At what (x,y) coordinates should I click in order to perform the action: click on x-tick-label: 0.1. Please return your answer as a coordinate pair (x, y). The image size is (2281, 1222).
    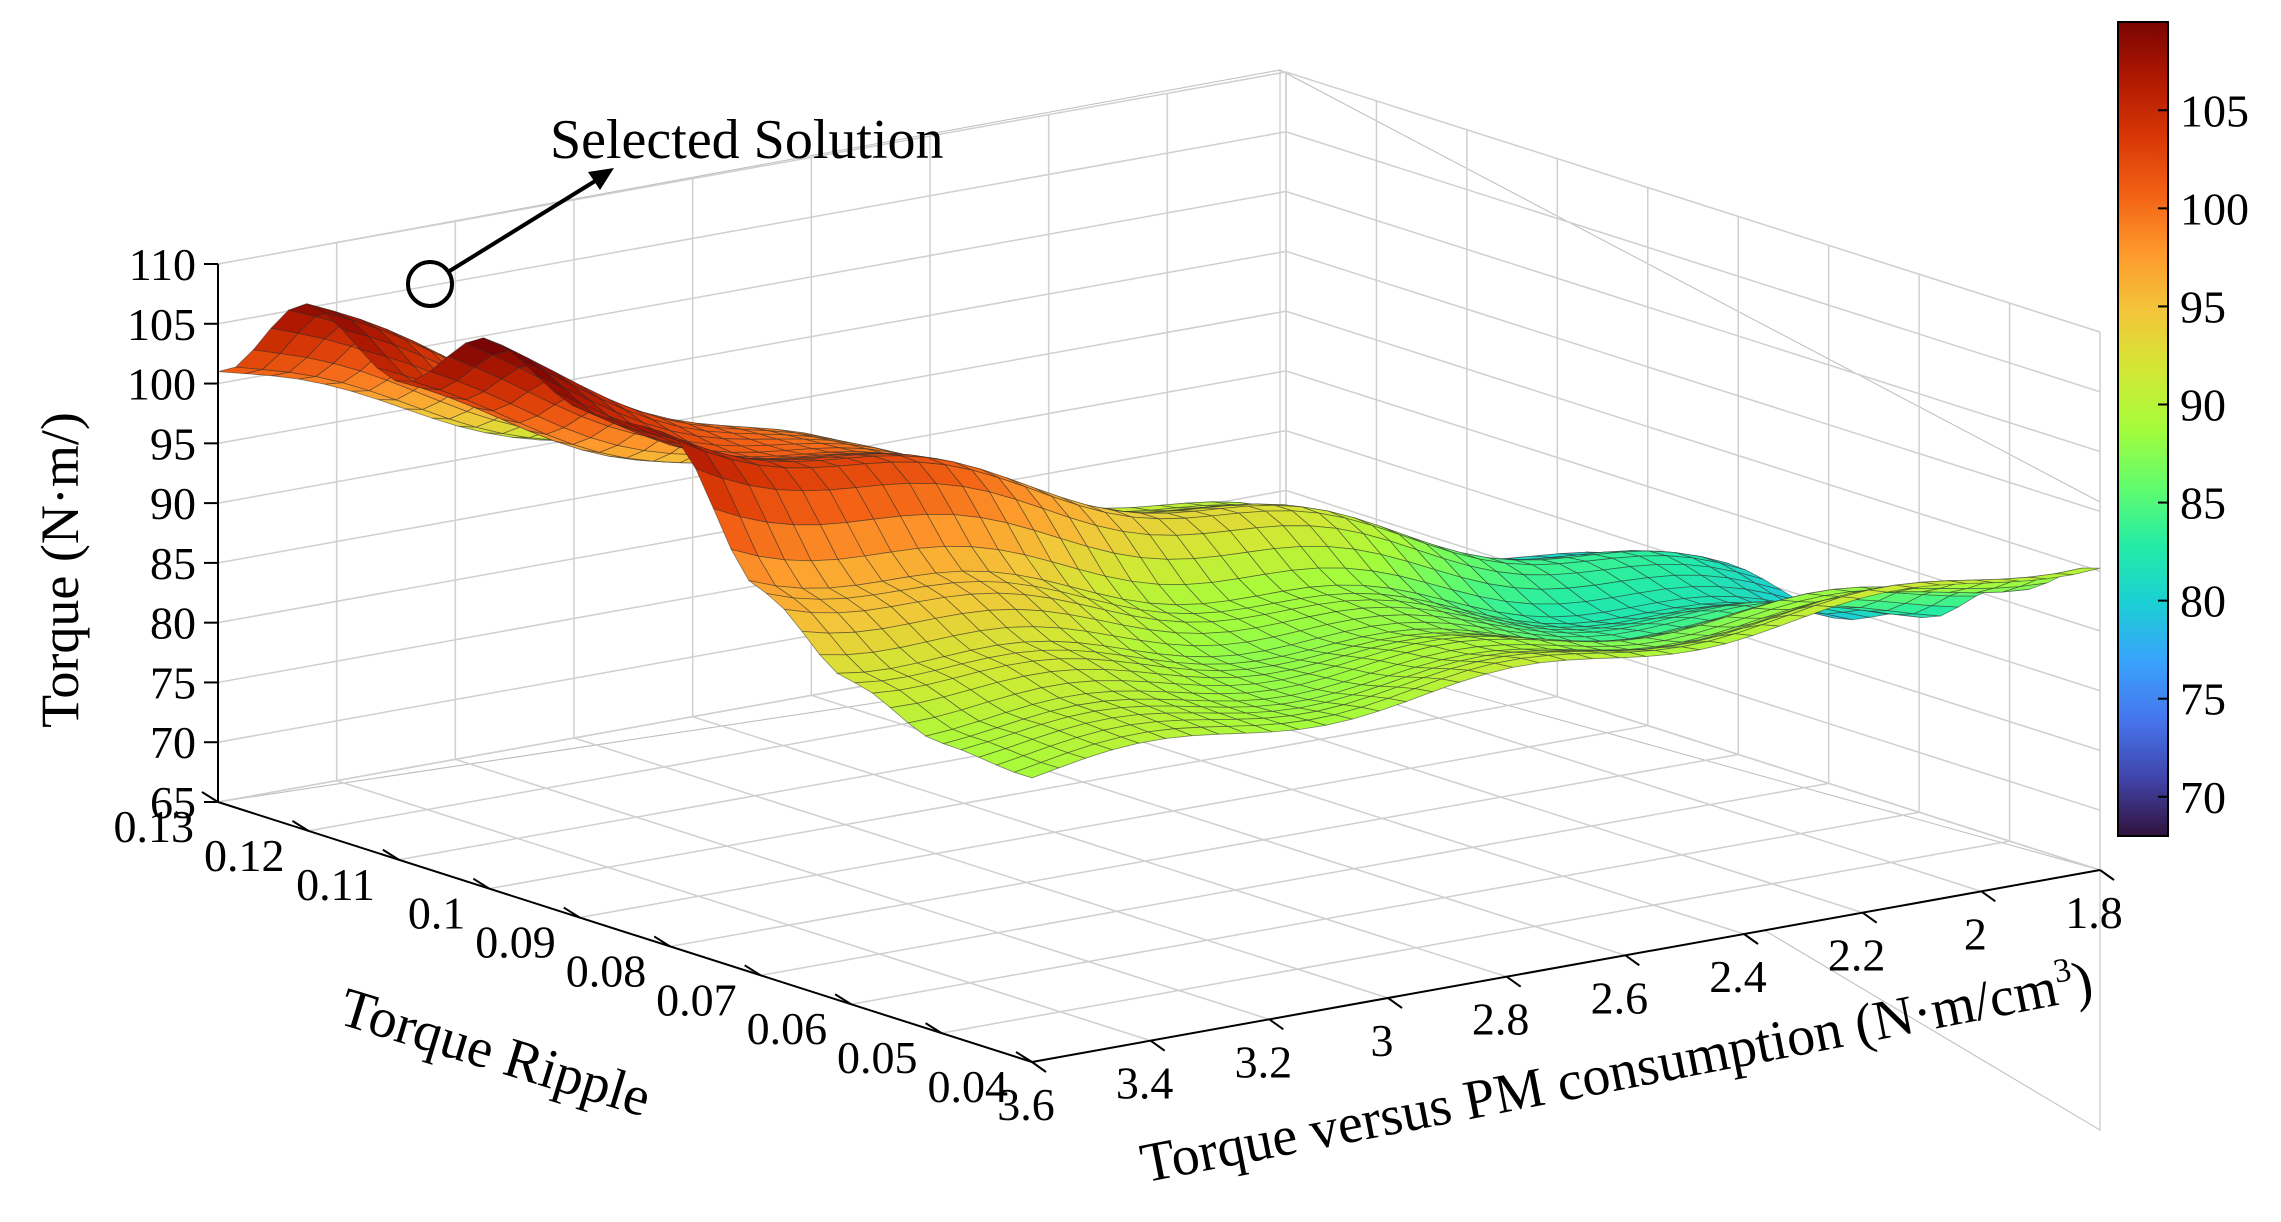
    Looking at the image, I should click on (437, 913).